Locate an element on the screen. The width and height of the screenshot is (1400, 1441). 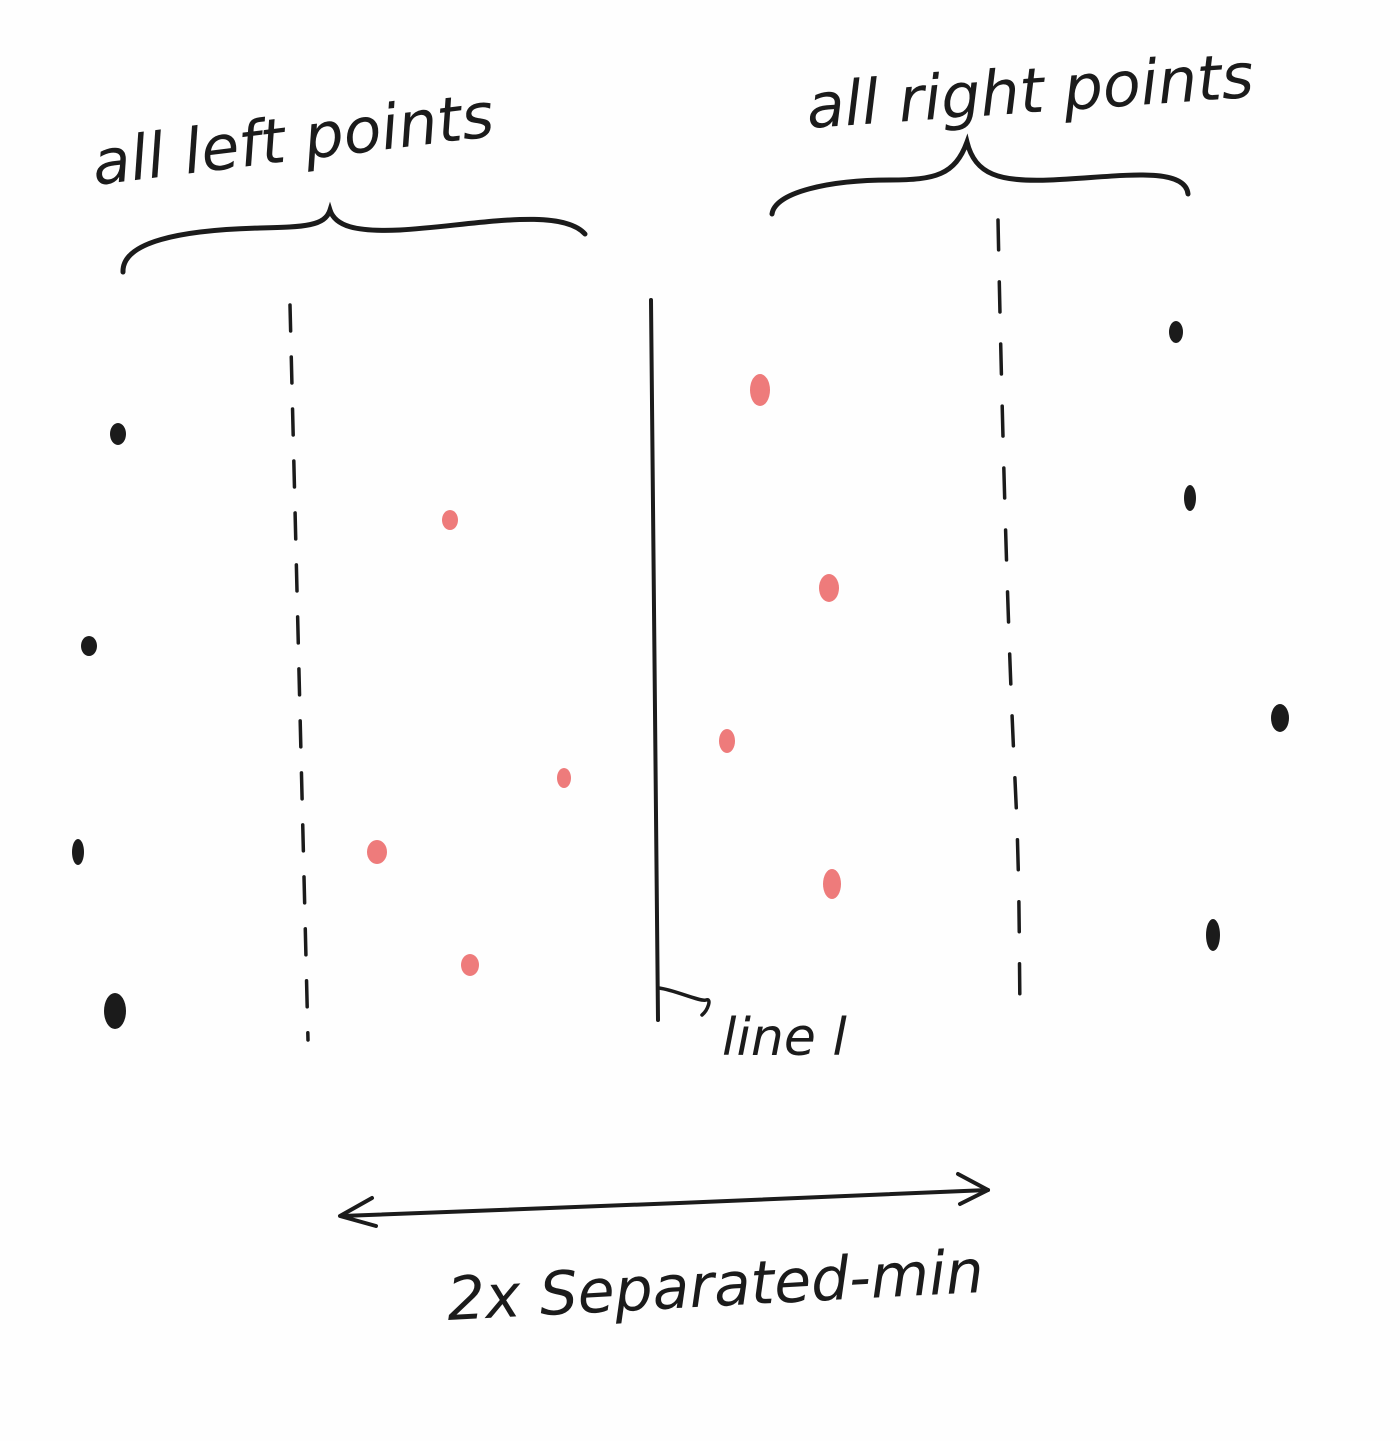
line-label-leader is located at coordinates (684, 1001).